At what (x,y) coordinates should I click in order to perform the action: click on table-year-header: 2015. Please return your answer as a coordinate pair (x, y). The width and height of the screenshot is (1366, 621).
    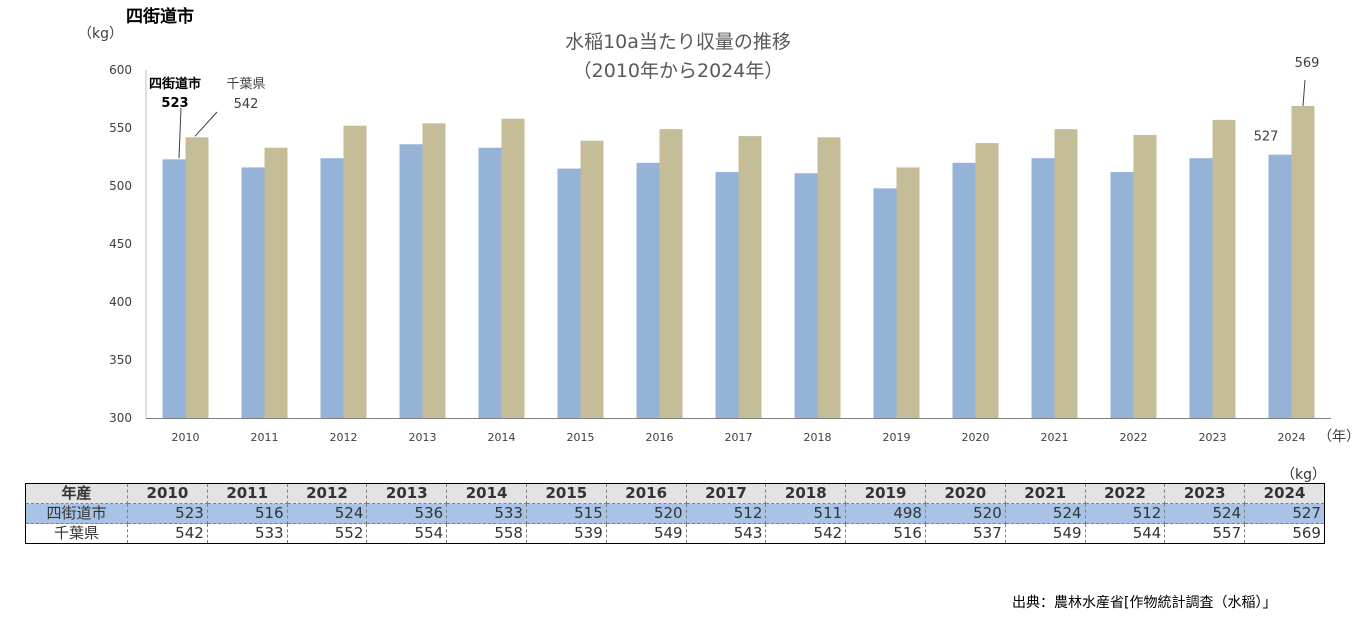
    Looking at the image, I should click on (566, 493).